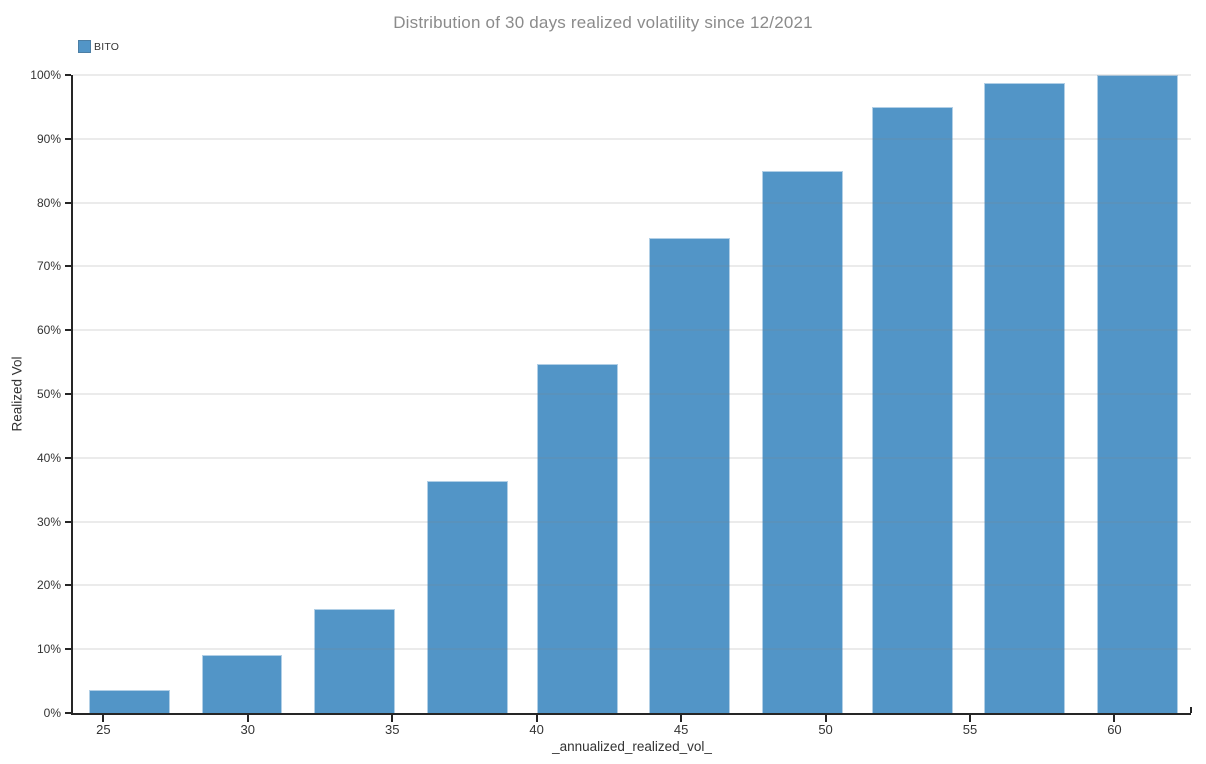 The height and width of the screenshot is (764, 1206). Describe the element at coordinates (48, 266) in the screenshot. I see `y-tick-label-70%: 70%` at that location.